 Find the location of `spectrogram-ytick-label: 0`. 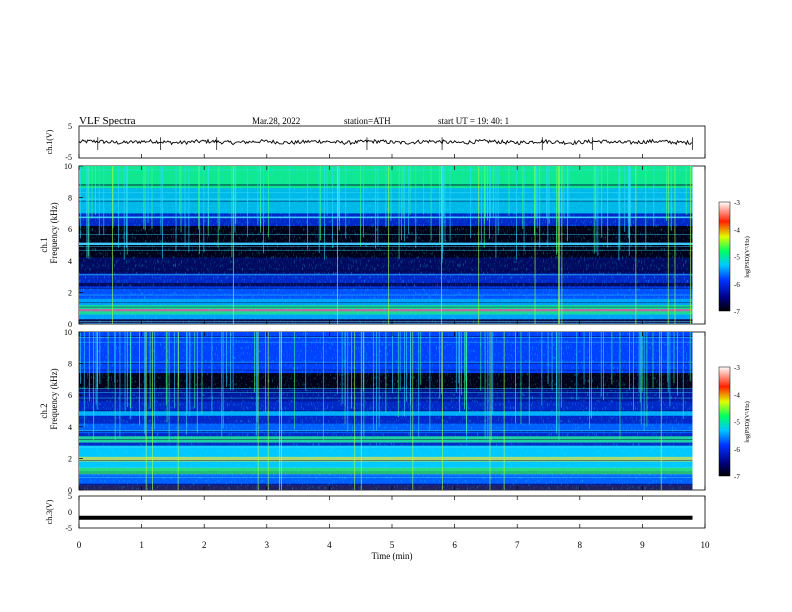

spectrogram-ytick-label: 0 is located at coordinates (70, 324).